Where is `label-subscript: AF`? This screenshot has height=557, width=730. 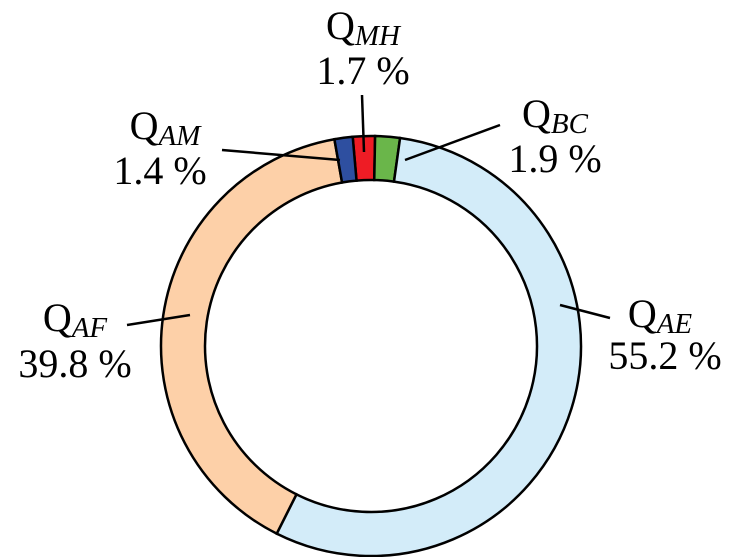
label-subscript: AF is located at coordinates (89, 328).